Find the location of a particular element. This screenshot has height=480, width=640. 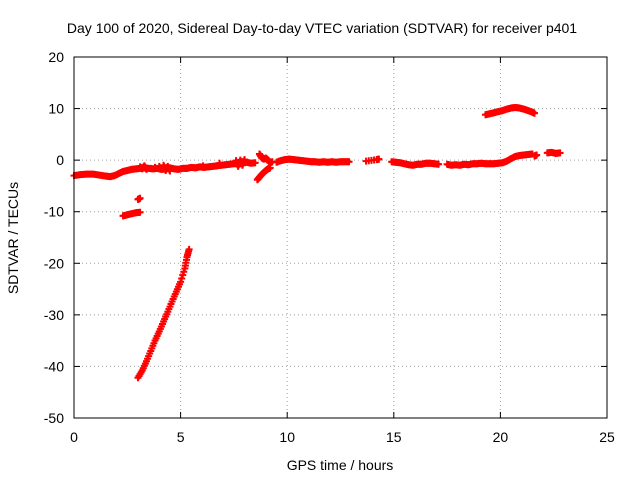

x-tick-label: 15 is located at coordinates (394, 437).